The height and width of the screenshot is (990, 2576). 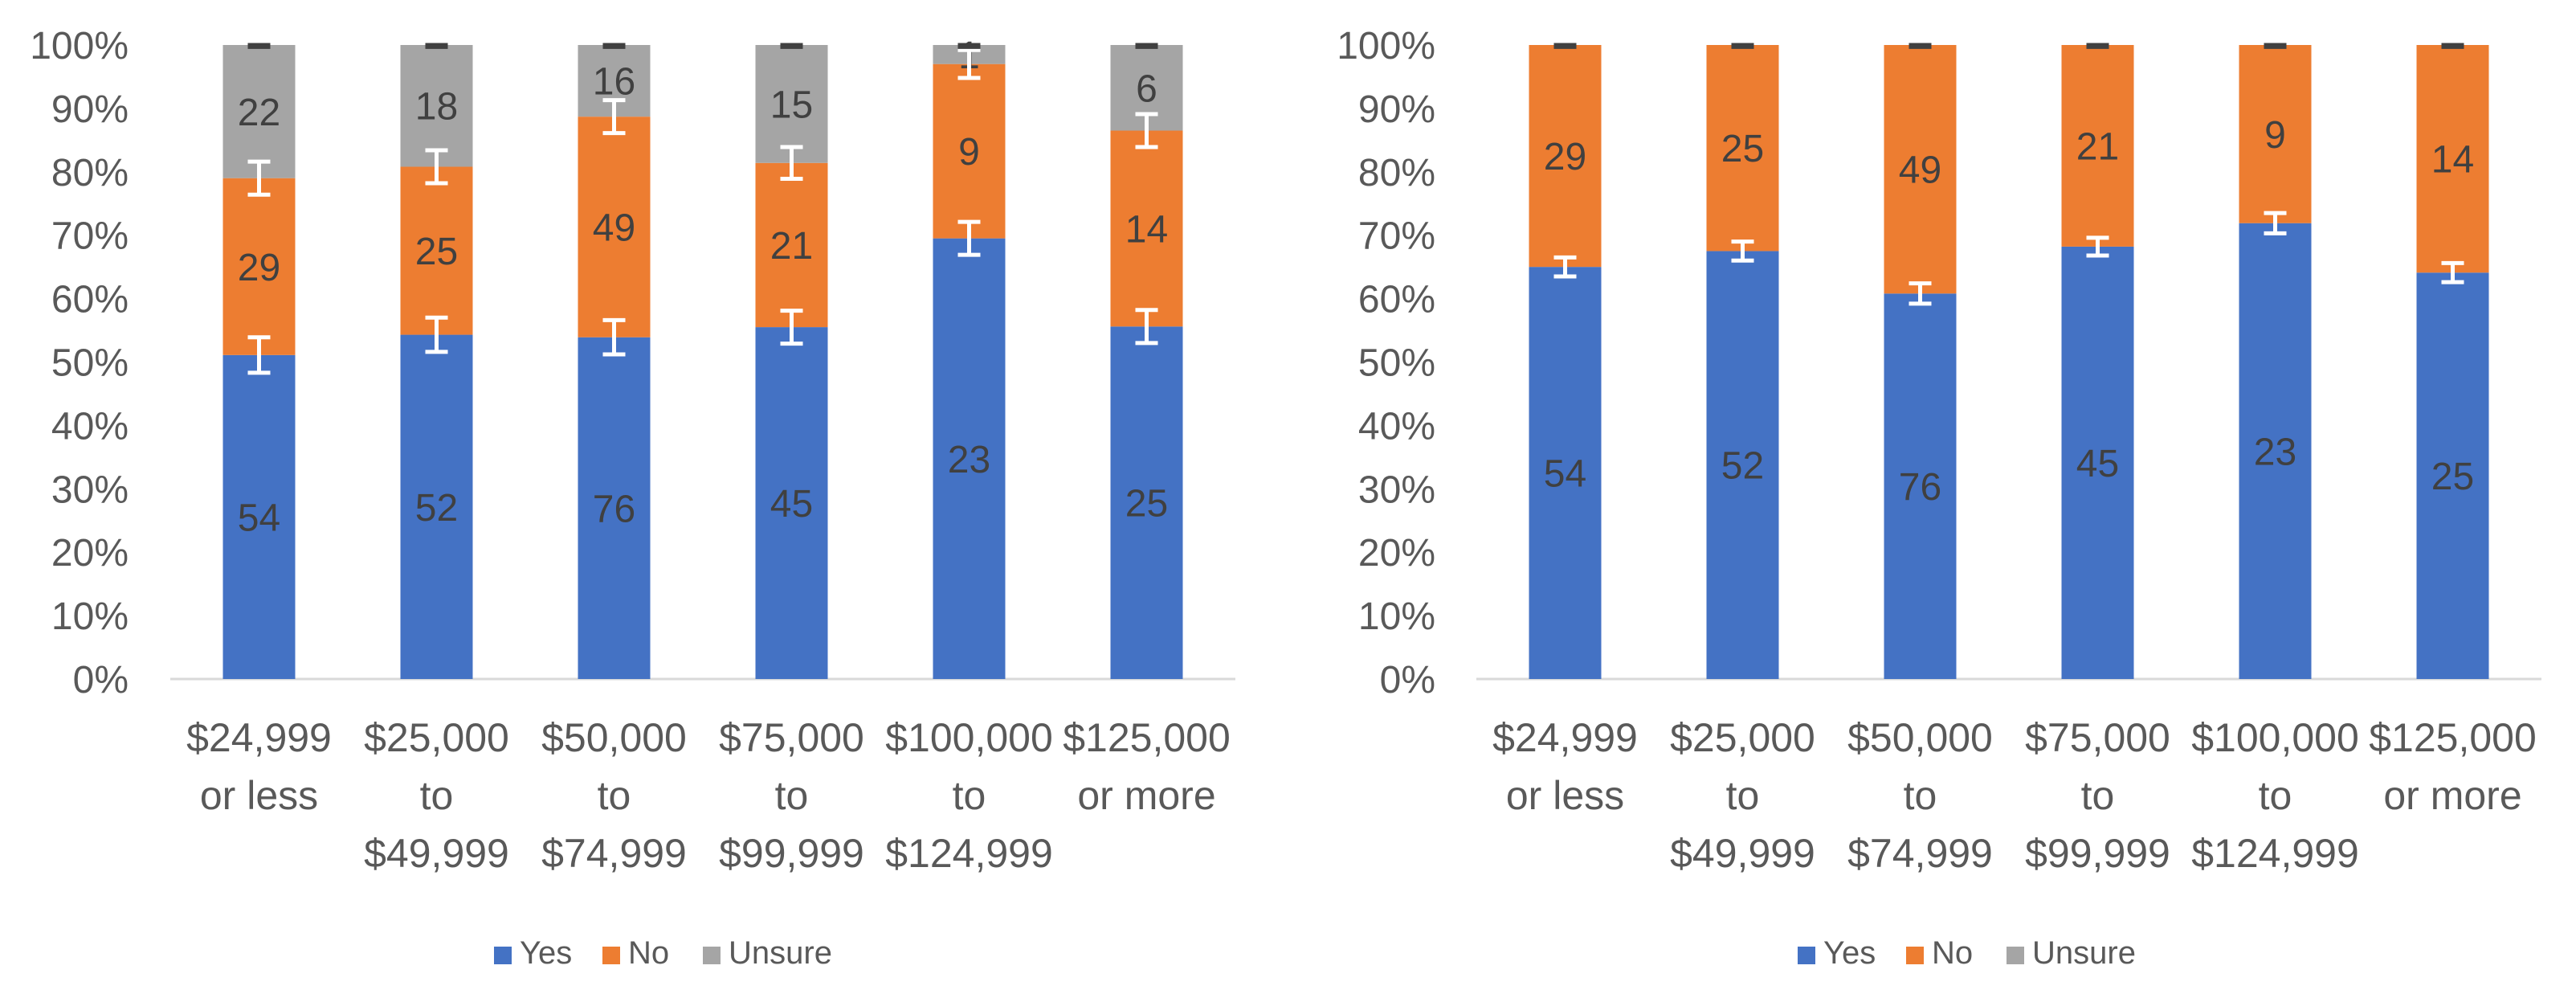 What do you see at coordinates (2453, 738) in the screenshot?
I see `x-tick-label: $125,000` at bounding box center [2453, 738].